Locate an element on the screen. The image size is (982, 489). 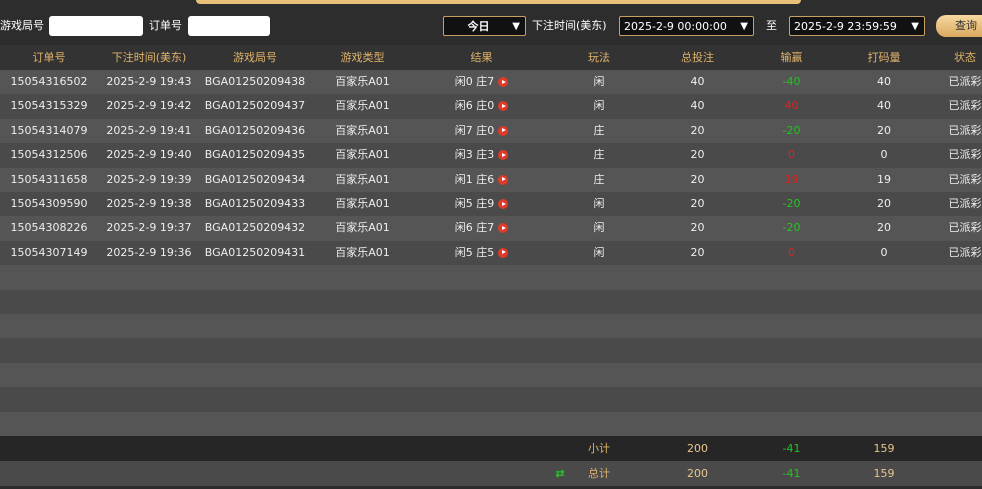
cell: 2025-2-9 19:36 is located at coordinates (149, 252).